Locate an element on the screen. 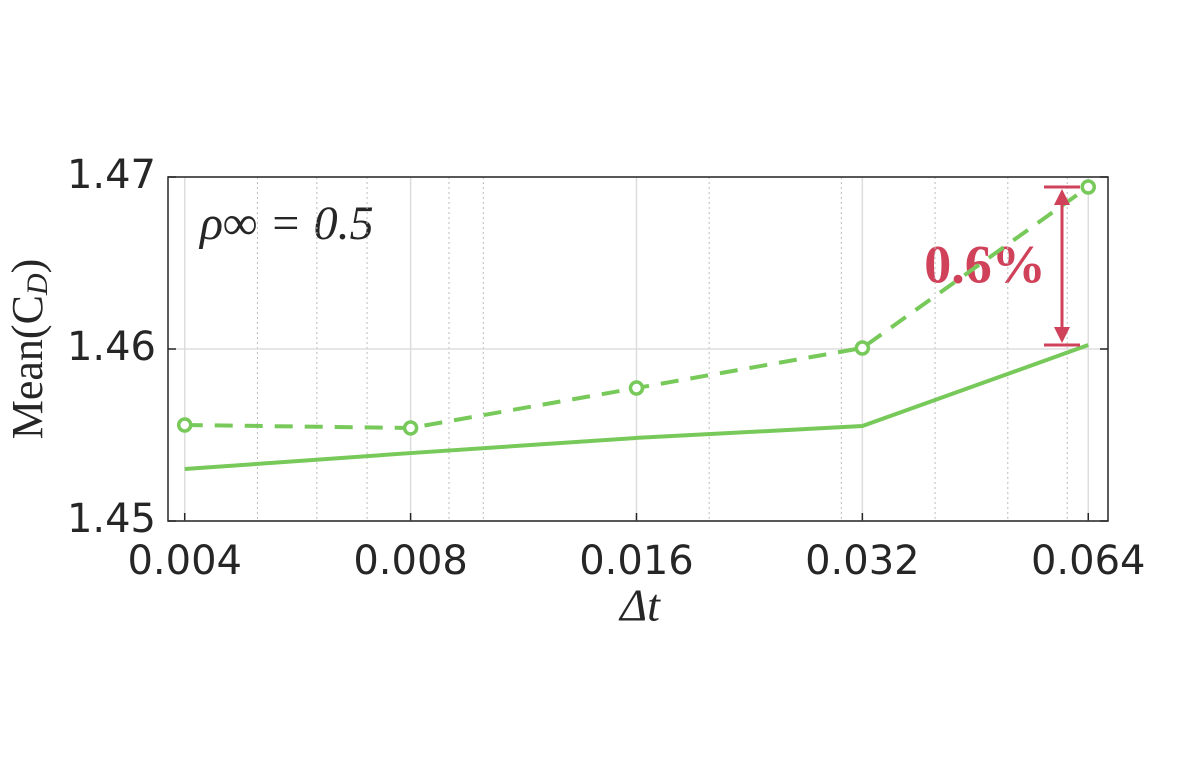 The image size is (1196, 757). y-tick-label: 1.46 is located at coordinates (111, 347).